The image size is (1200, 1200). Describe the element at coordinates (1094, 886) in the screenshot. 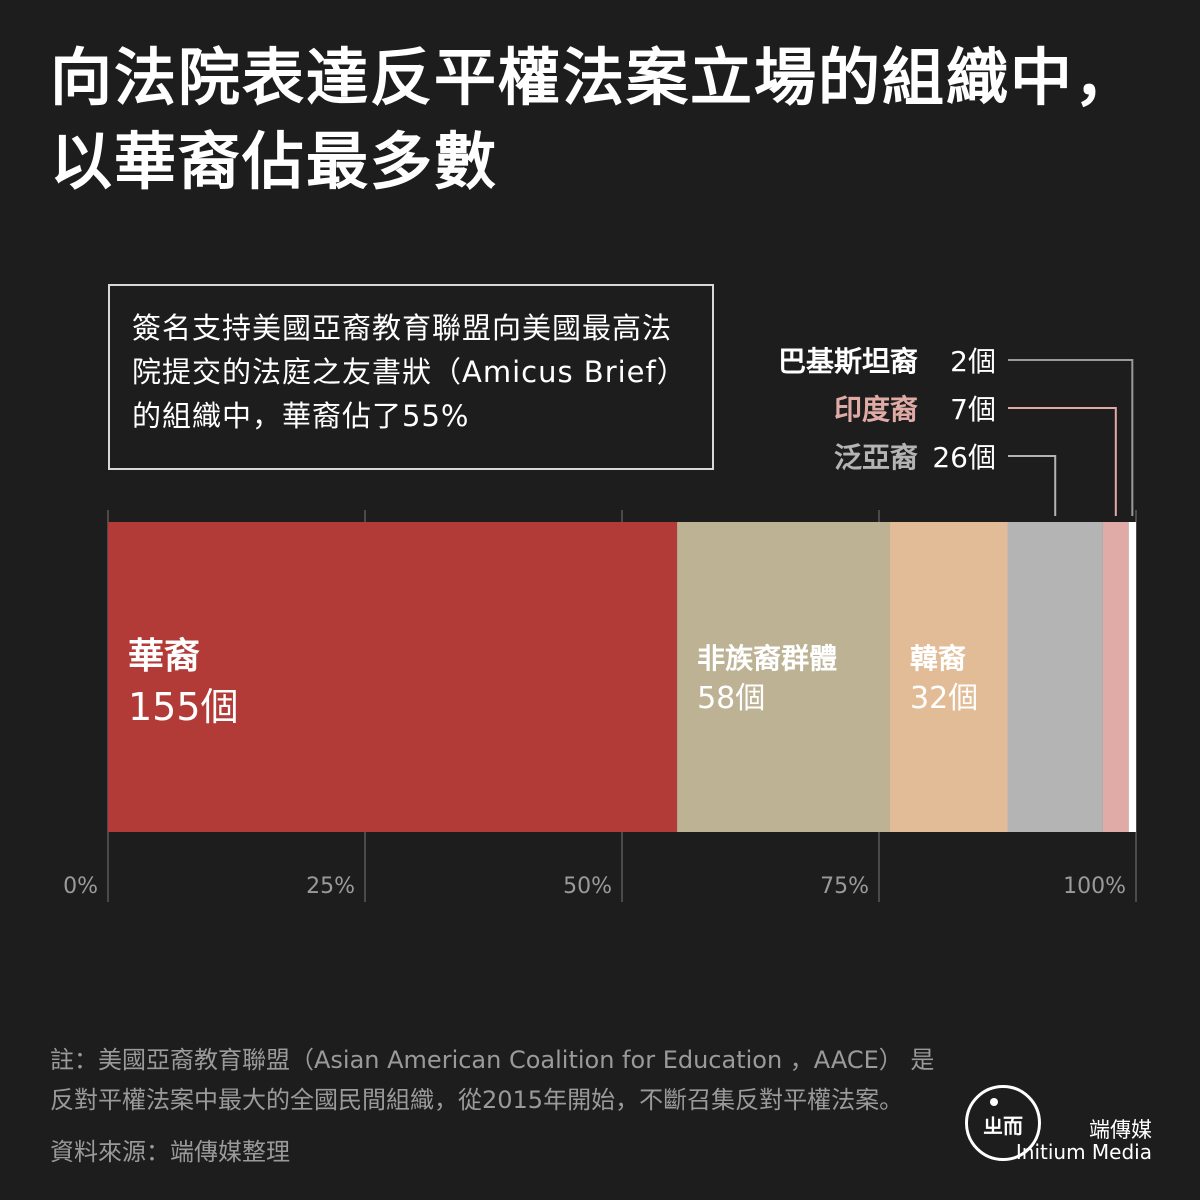

I see `x-tick-label: 100%` at that location.